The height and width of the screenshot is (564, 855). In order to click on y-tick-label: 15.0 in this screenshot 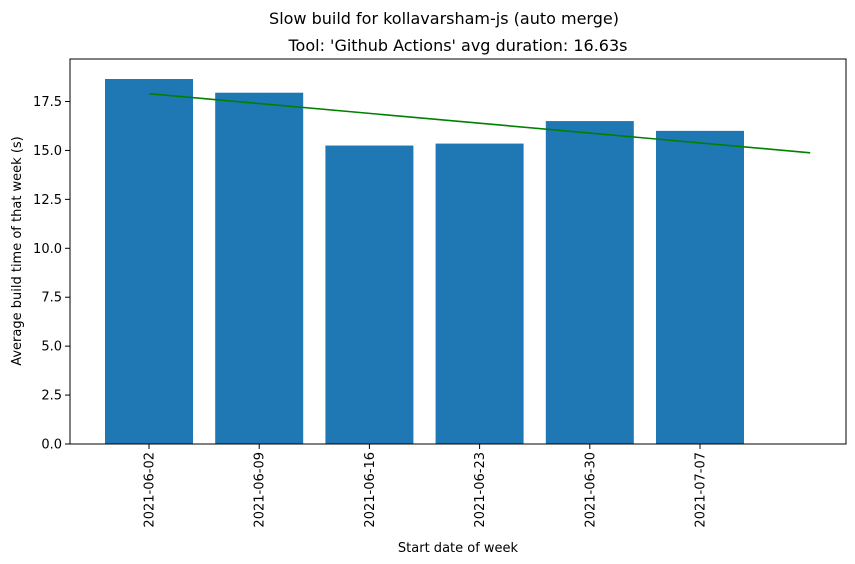, I will do `click(47, 151)`.